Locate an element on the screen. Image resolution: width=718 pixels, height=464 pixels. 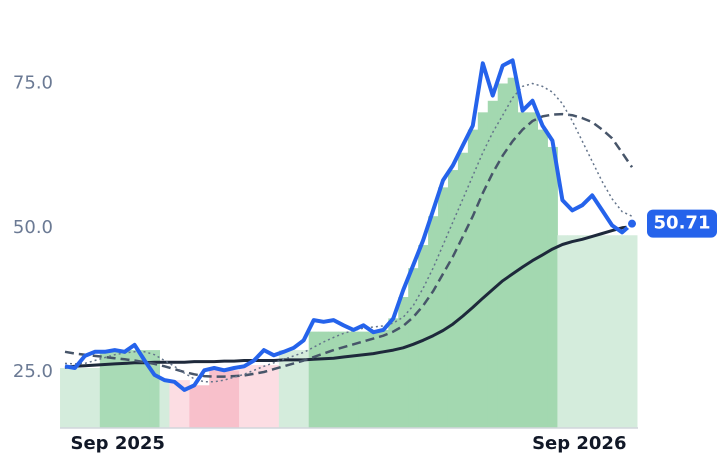
last-value-label: 50.71 is located at coordinates (682, 223).